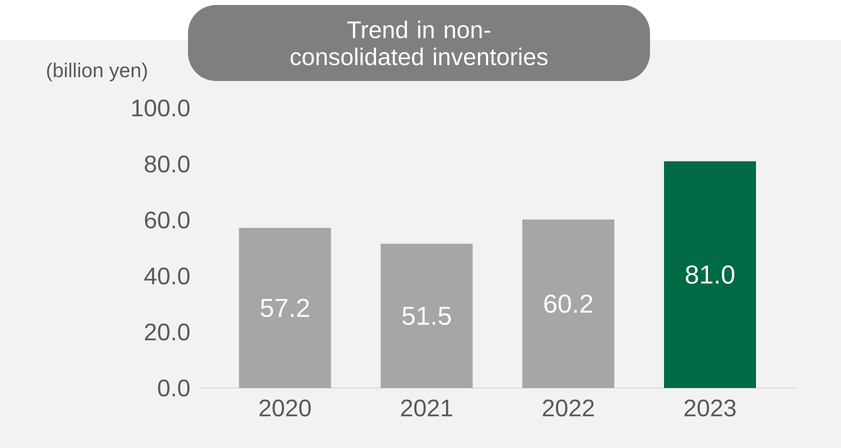 The width and height of the screenshot is (841, 448). What do you see at coordinates (167, 164) in the screenshot?
I see `y-tick-label: 80.0` at bounding box center [167, 164].